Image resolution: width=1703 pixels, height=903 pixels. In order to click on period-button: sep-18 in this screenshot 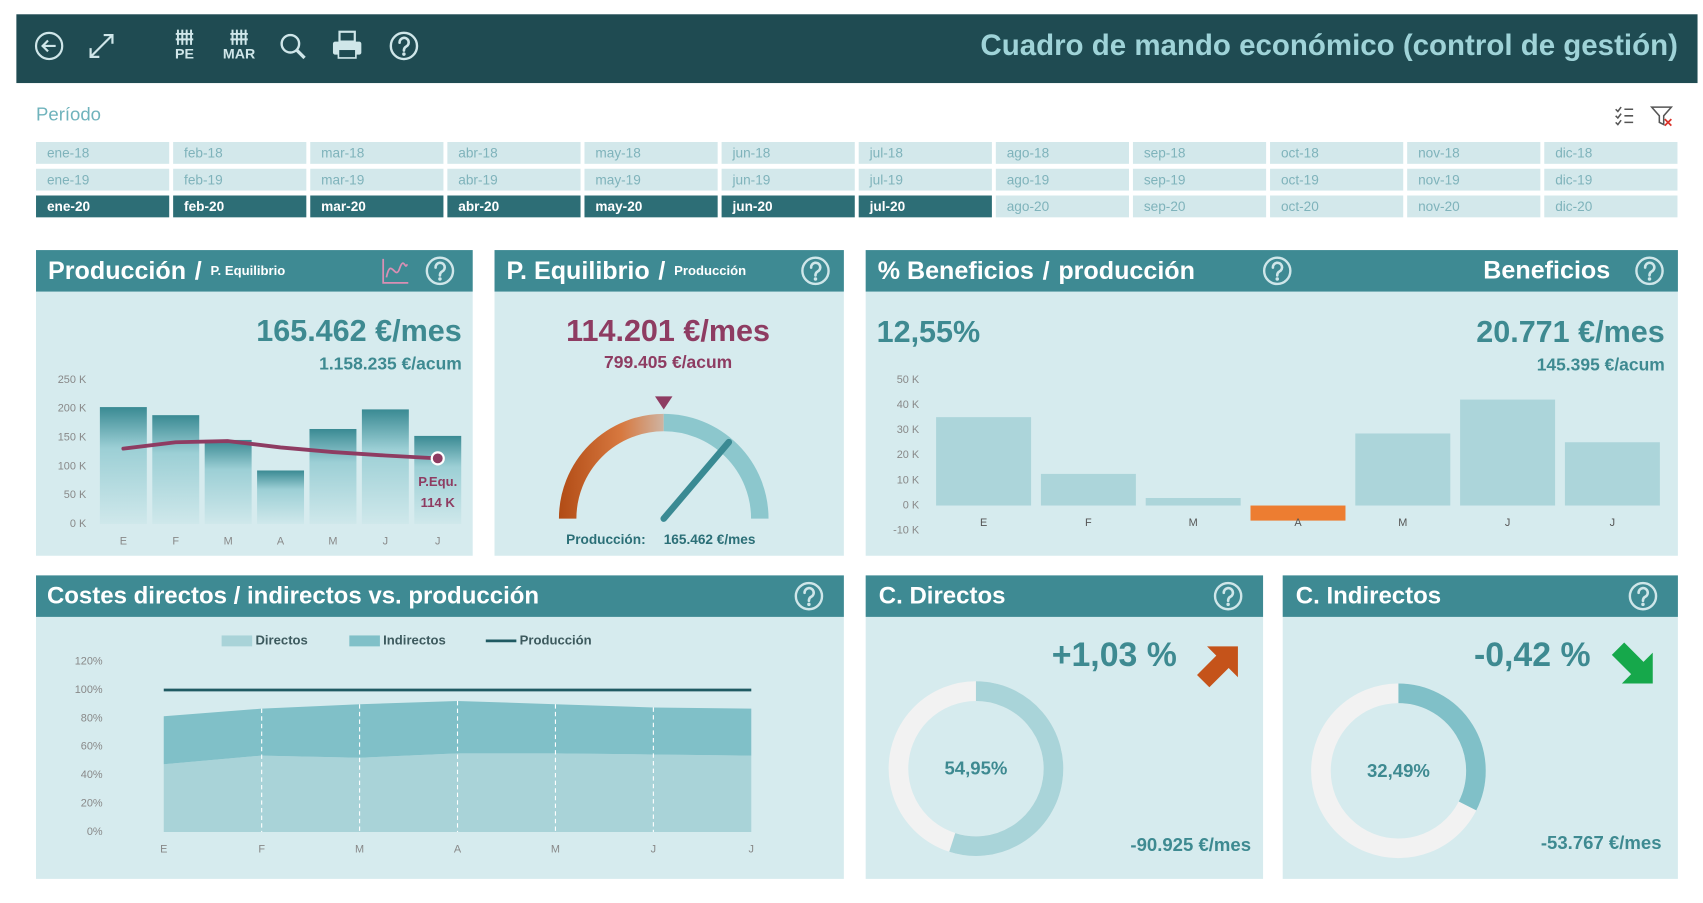, I will do `click(1199, 153)`.